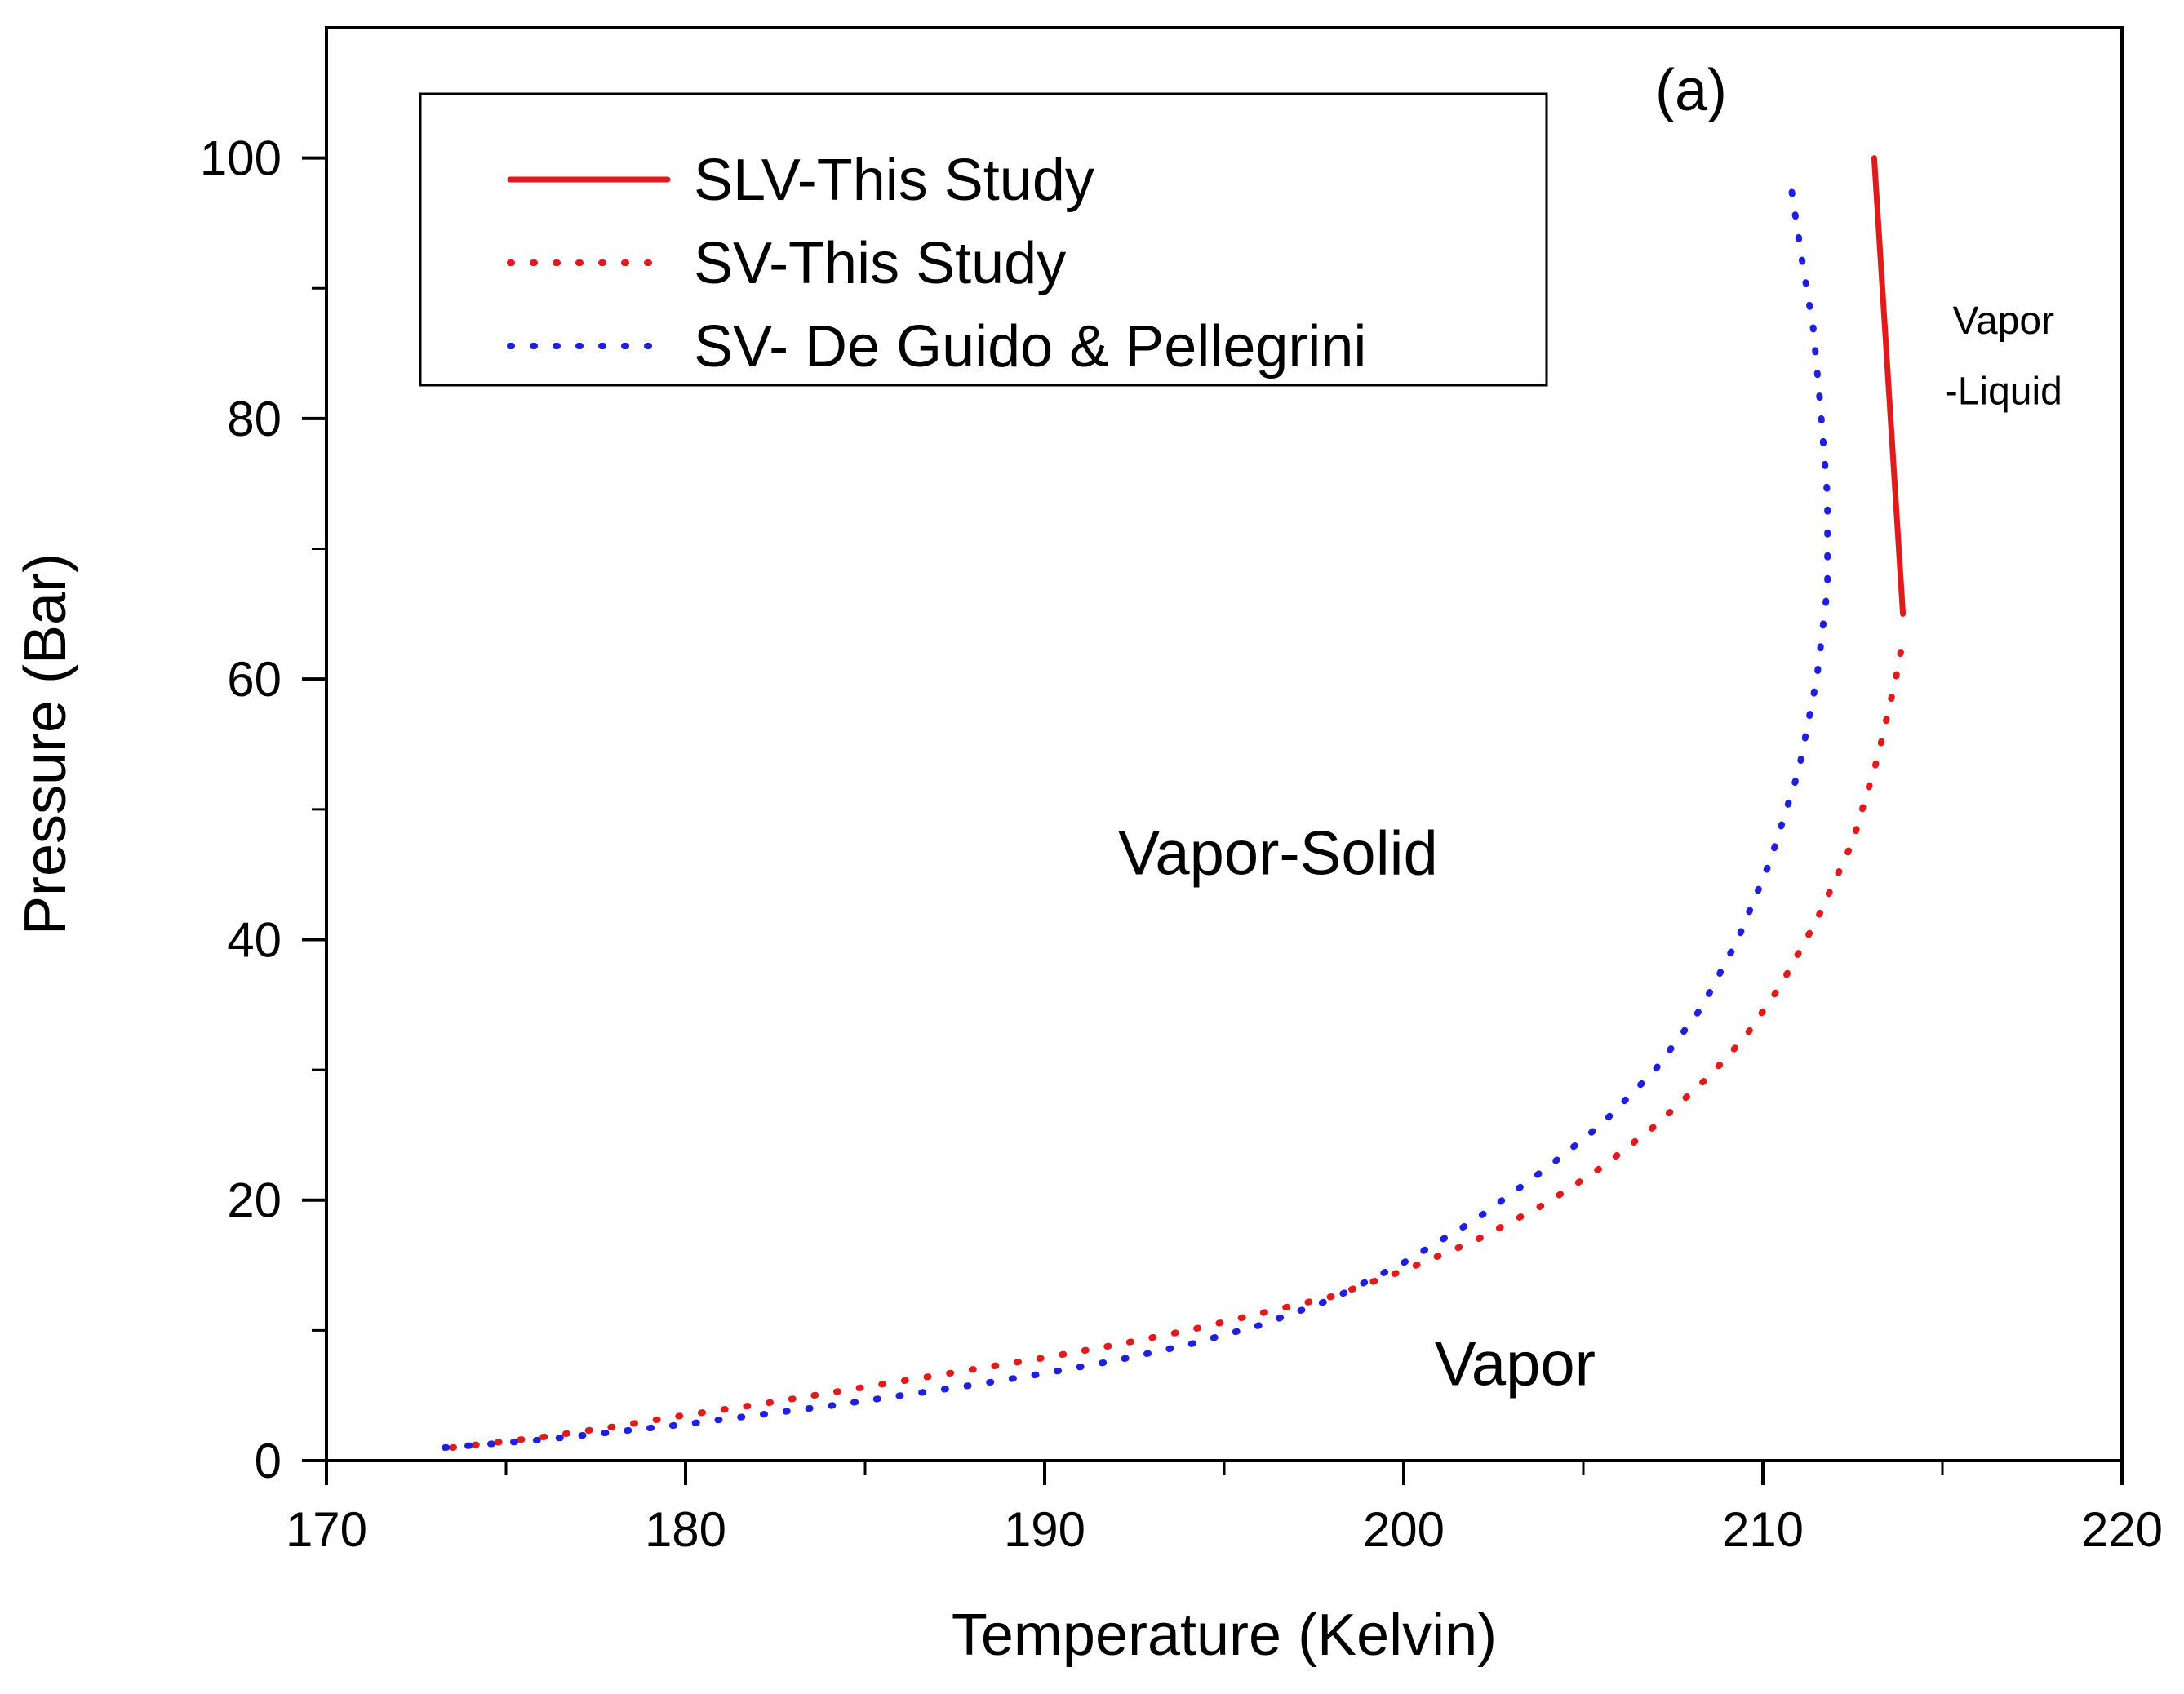 This screenshot has width=2184, height=1694. What do you see at coordinates (46, 744) in the screenshot?
I see `y-axis-title: Pressure (Bar)` at bounding box center [46, 744].